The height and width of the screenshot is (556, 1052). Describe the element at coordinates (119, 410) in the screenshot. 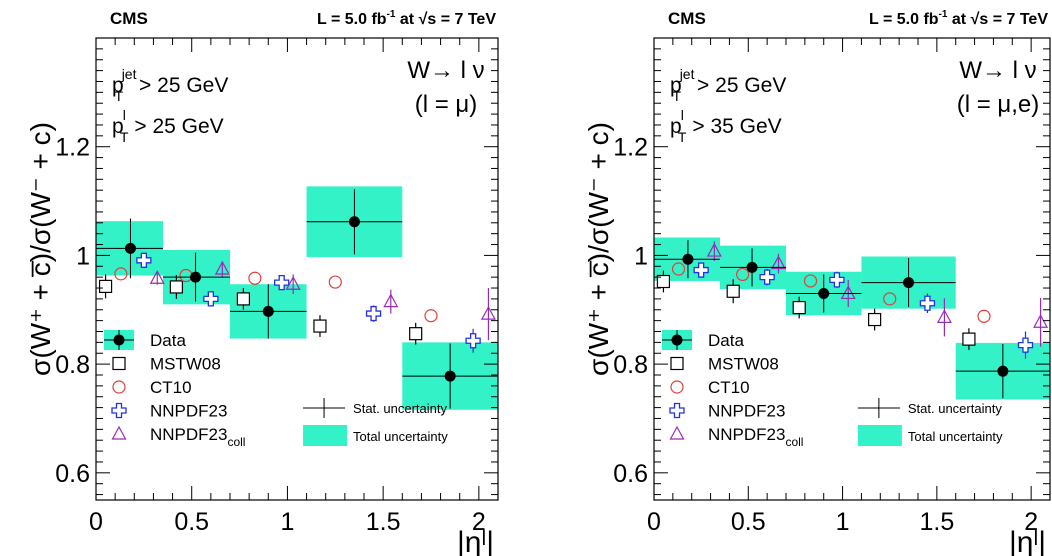

I see `legend-nnpdf23-marker` at that location.